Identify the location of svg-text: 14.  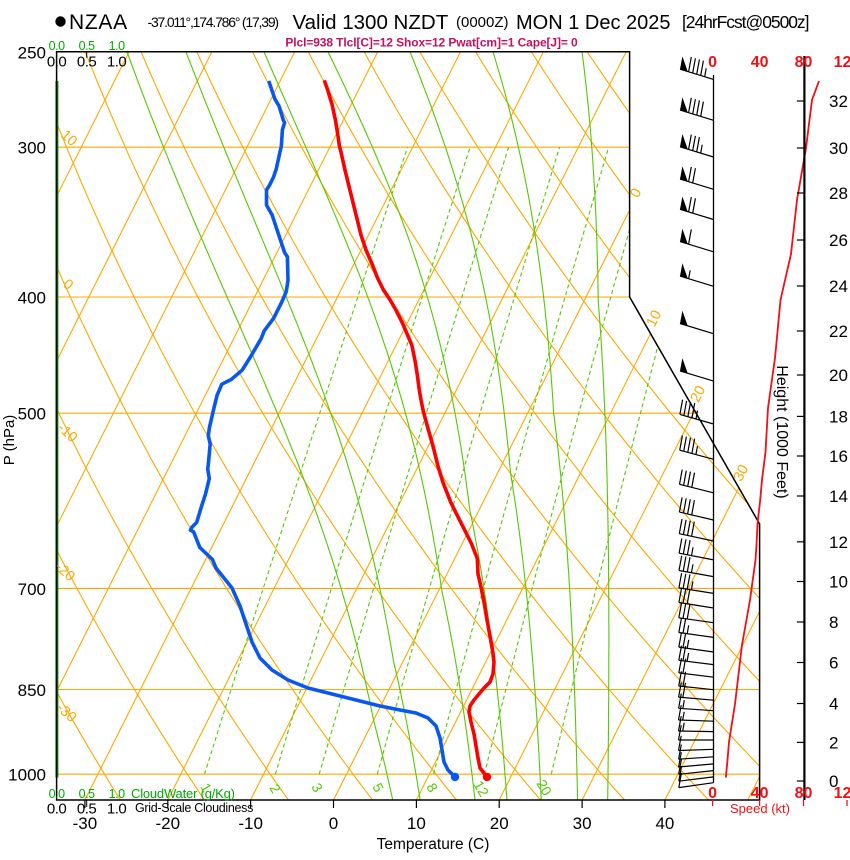
(838, 496).